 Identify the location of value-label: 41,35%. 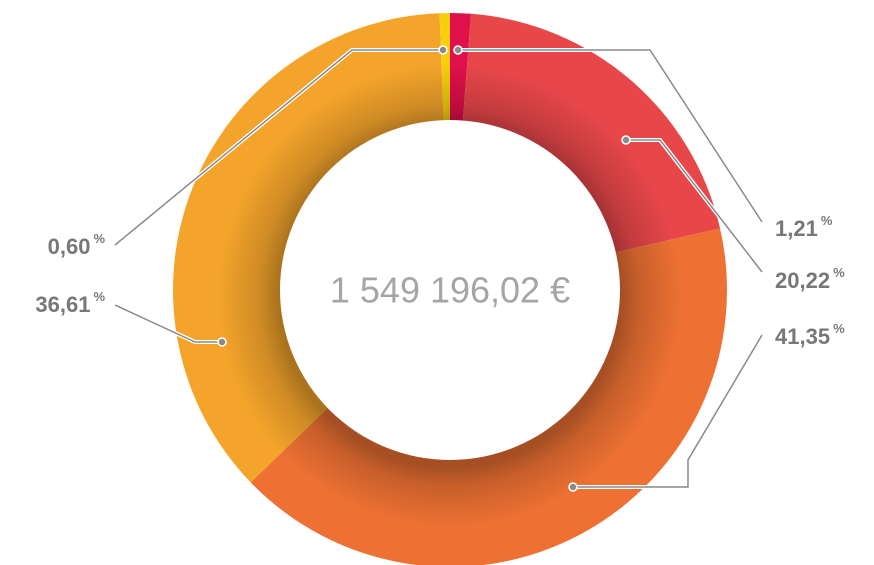
(810, 334).